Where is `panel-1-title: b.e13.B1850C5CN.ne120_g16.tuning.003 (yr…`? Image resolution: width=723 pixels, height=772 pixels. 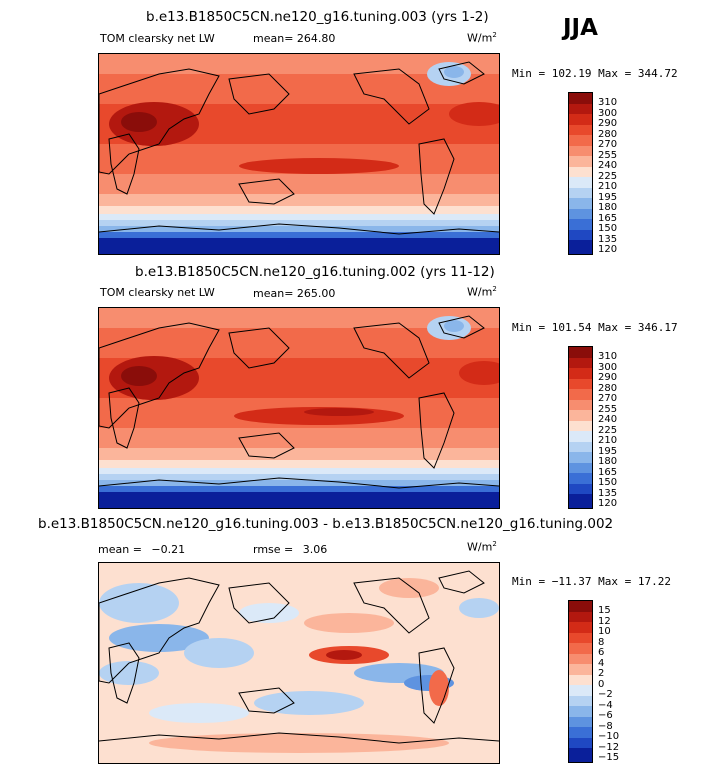 panel-1-title: b.e13.B1850C5CN.ne120_g16.tuning.003 (yr… is located at coordinates (317, 17).